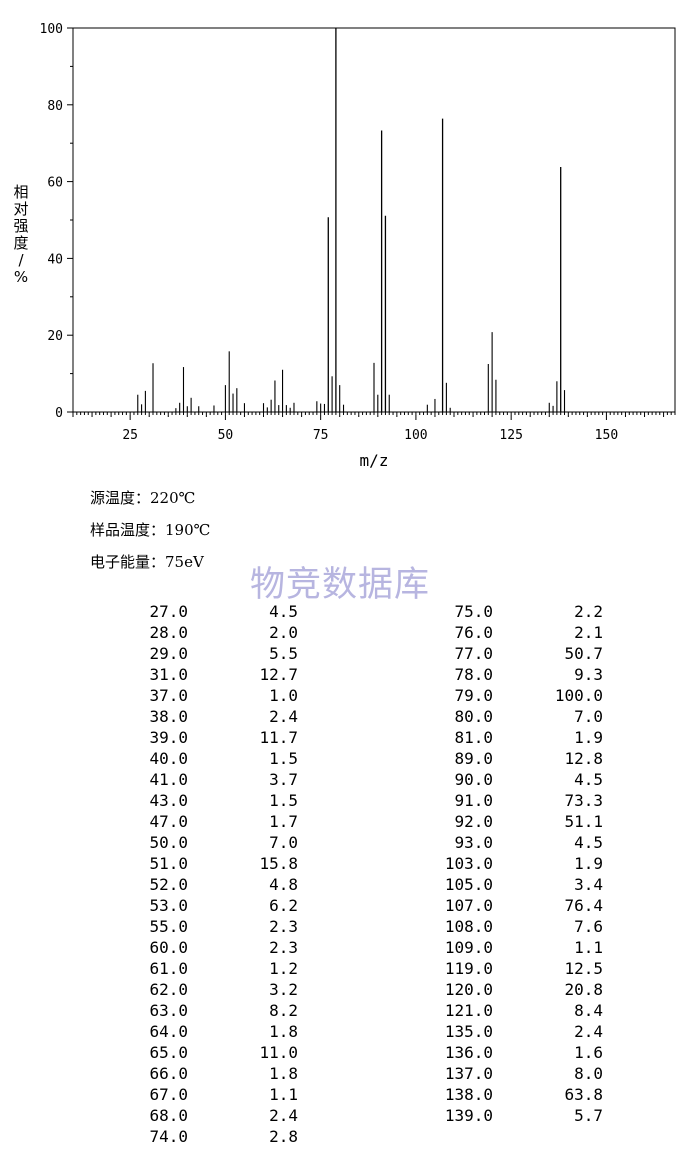 The image size is (696, 1162). Describe the element at coordinates (588, 884) in the screenshot. I see `abundance-value: 3.4` at that location.